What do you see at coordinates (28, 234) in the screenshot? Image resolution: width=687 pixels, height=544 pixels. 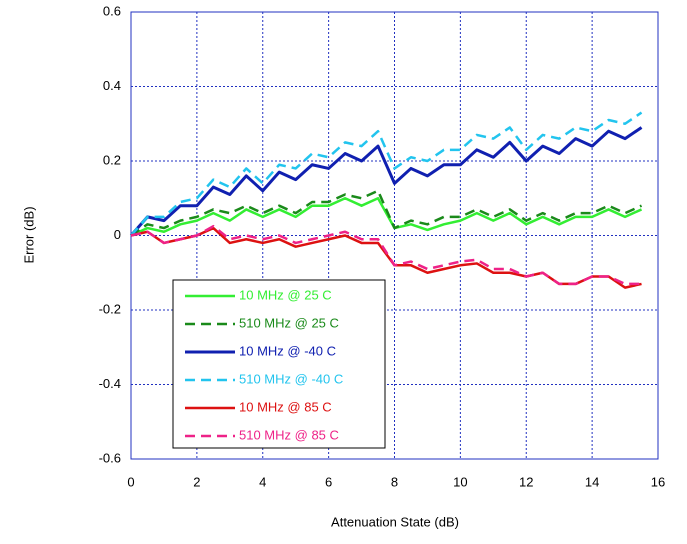 I see `y-axis-label: Error (dB)` at bounding box center [28, 234].